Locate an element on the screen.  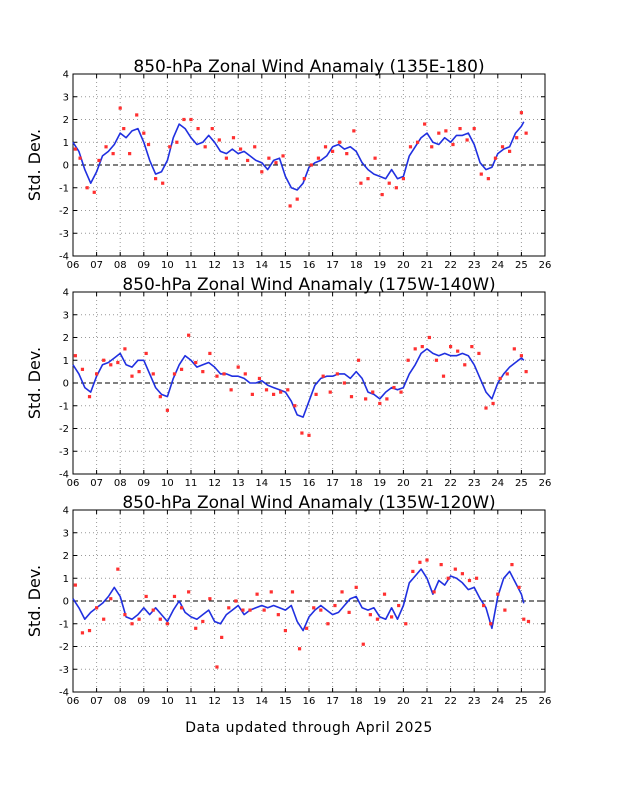
panel-2-y-tick-label: -3 is located at coordinates (64, 452).